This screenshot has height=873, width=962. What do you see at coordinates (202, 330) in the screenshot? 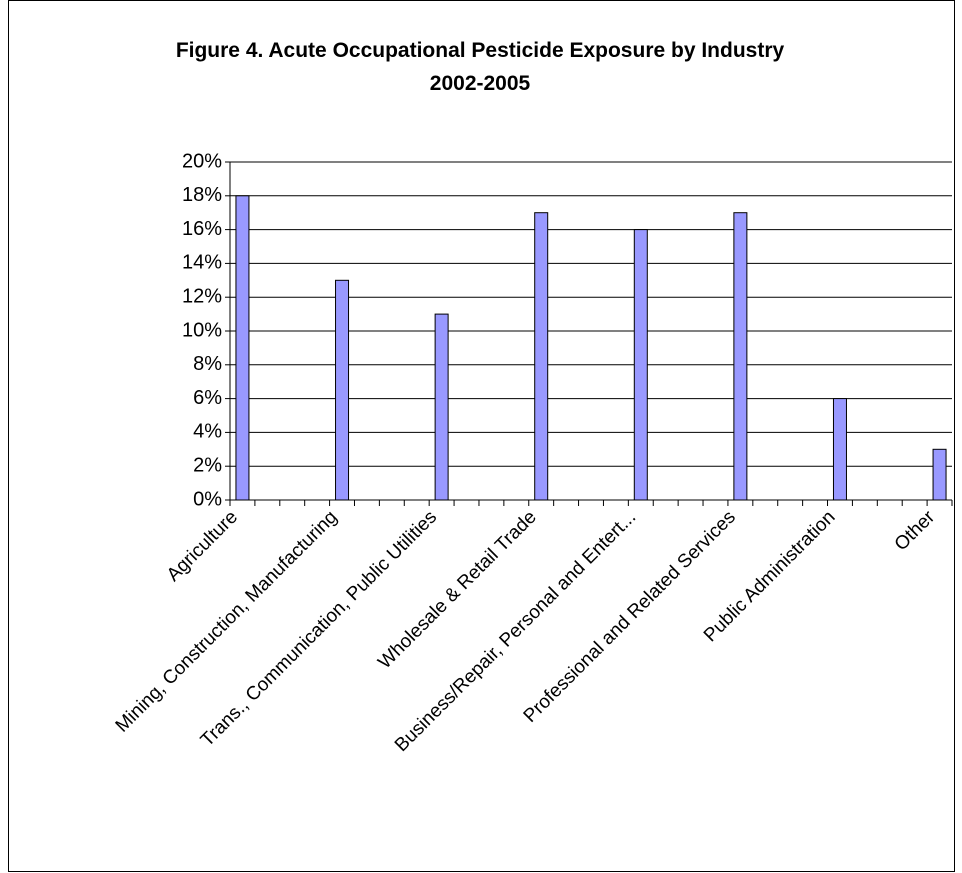
I see `y-tick-label: 10%` at bounding box center [202, 330].